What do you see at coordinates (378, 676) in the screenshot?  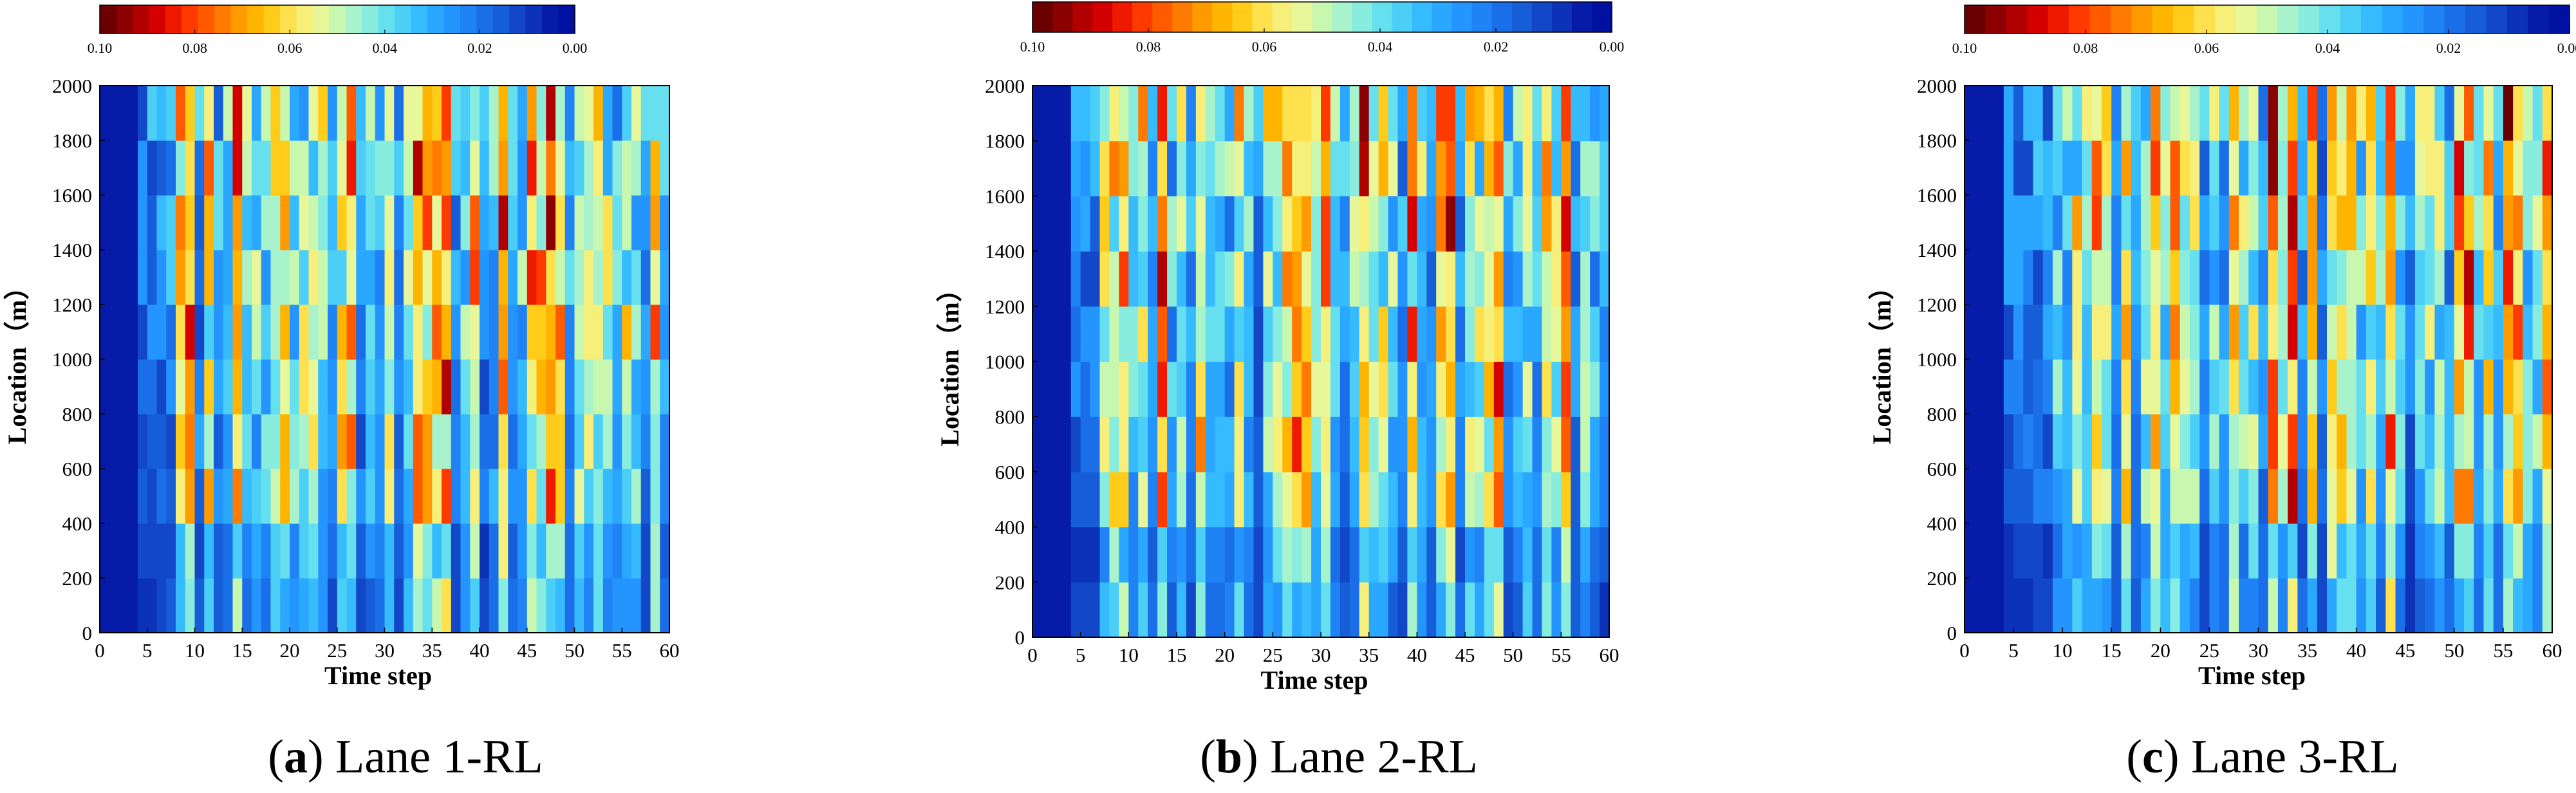 I see `x-axis-title: Time step` at bounding box center [378, 676].